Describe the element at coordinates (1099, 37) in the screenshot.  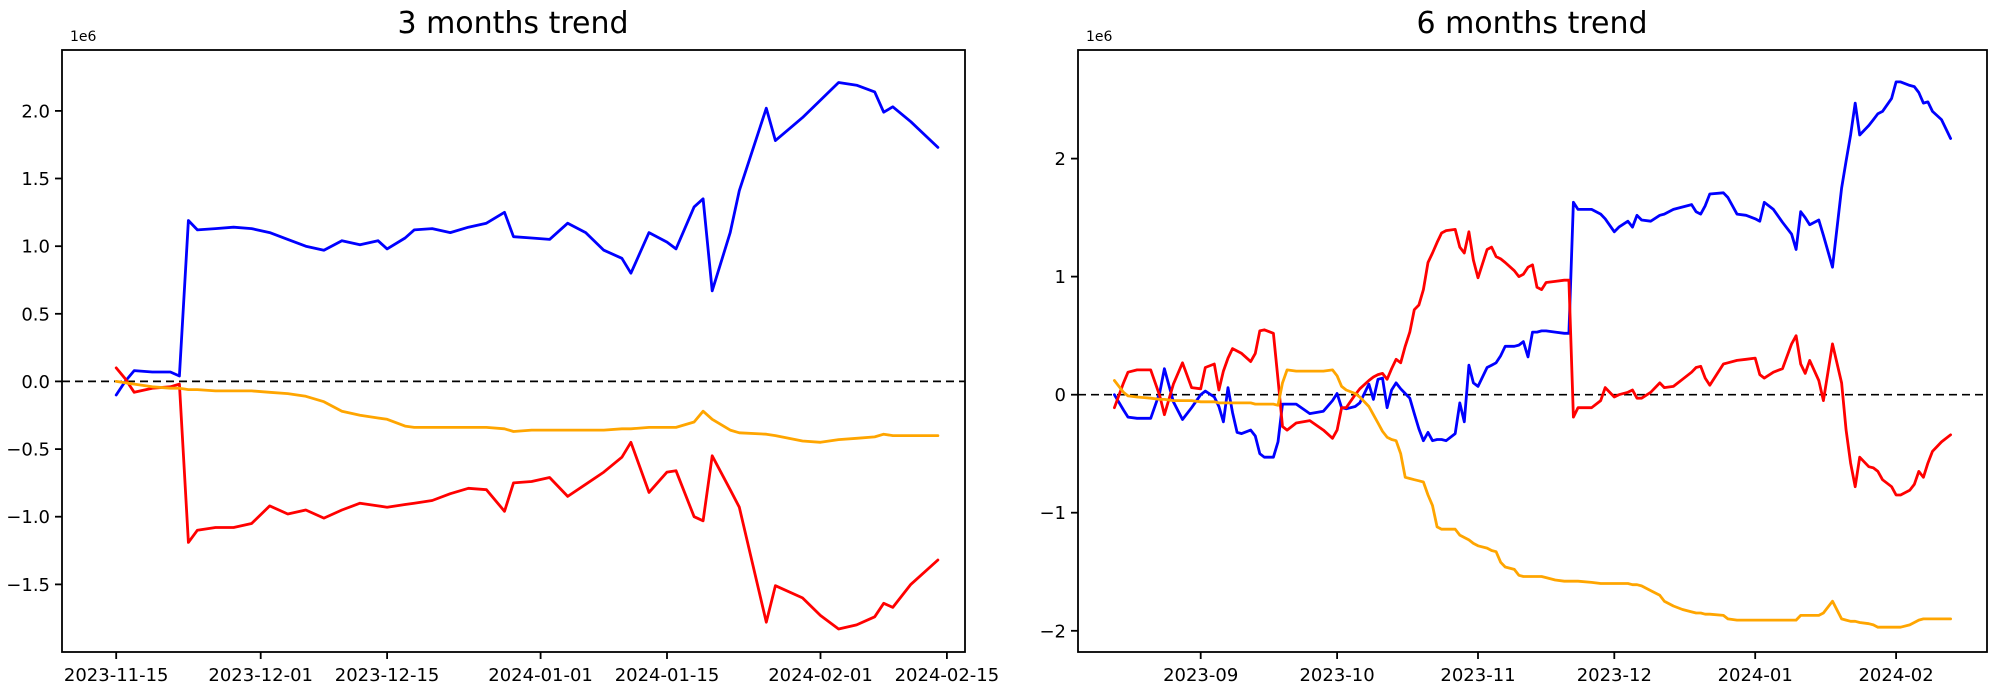
I see `y-axis-offset-label-right: 1e6` at that location.